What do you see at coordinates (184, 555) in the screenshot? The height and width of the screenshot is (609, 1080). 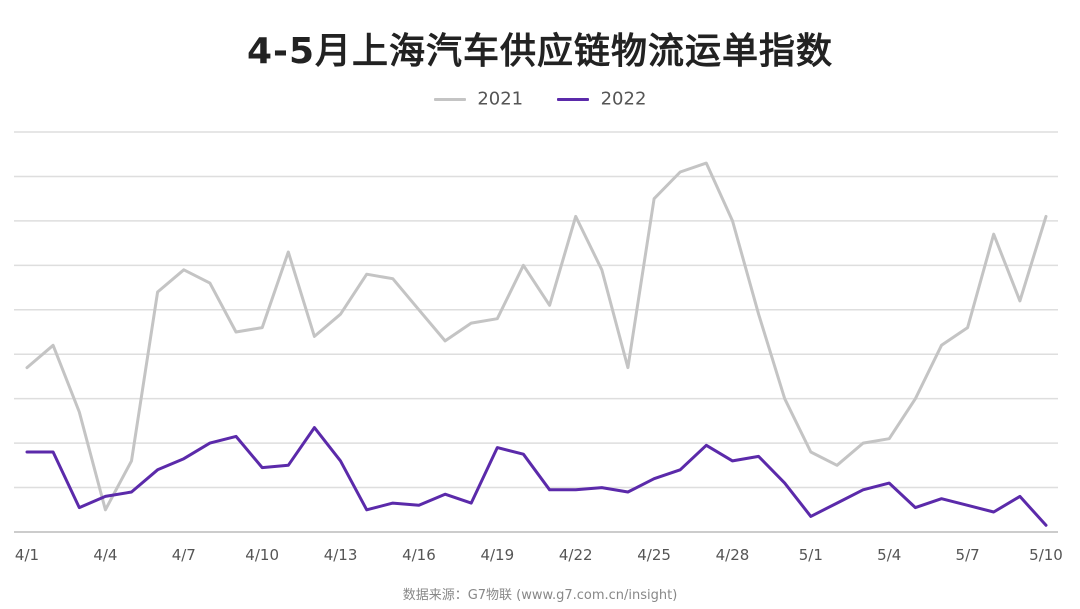 I see `x-tick-label: 4/7` at bounding box center [184, 555].